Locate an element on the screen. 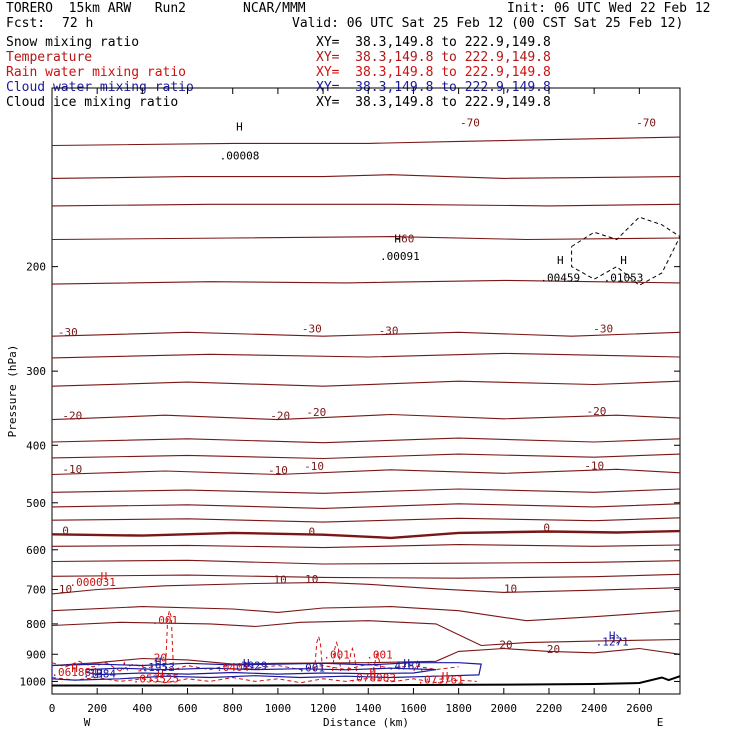 Image resolution: width=740 pixels, height=740 pixels. snow-contour-label: .00008 is located at coordinates (240, 156).